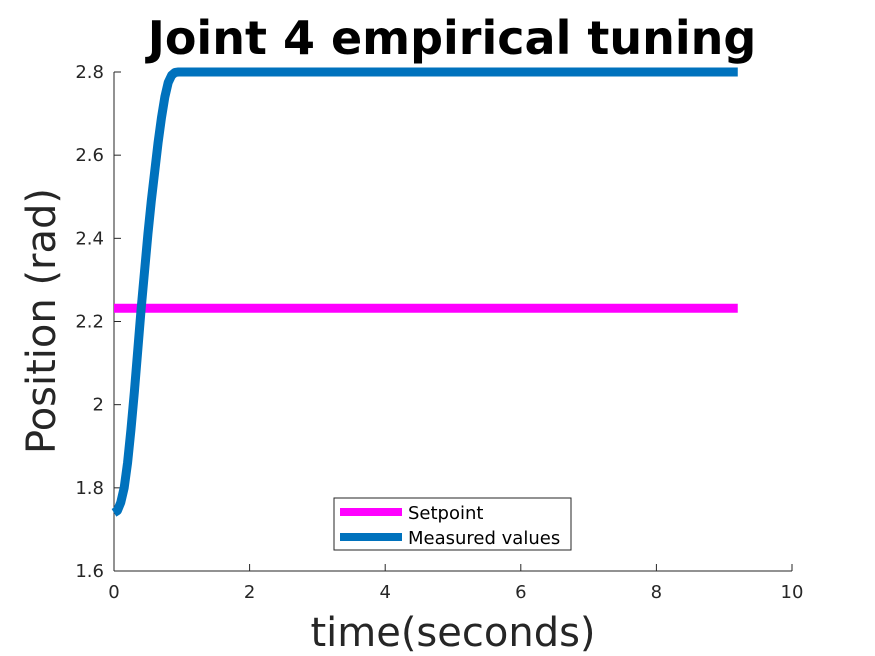  What do you see at coordinates (445, 513) in the screenshot?
I see `legend-label-setpoint: Setpoint` at bounding box center [445, 513].